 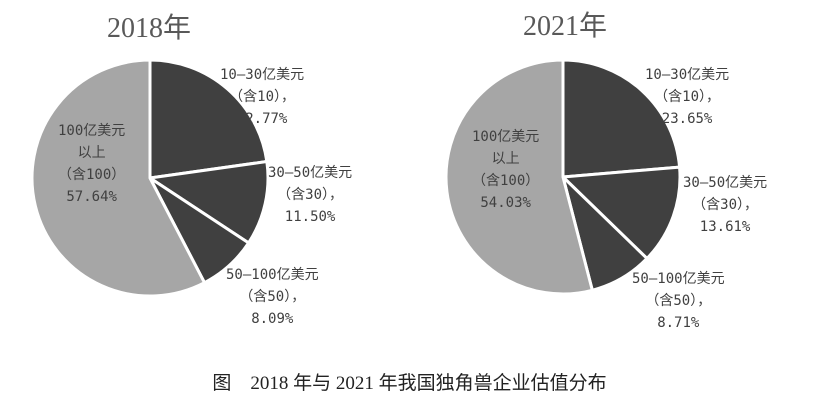 I want to click on label-2018-30-50: 30—50亿美元 （含30）， 11.50%, so click(x=310, y=195).